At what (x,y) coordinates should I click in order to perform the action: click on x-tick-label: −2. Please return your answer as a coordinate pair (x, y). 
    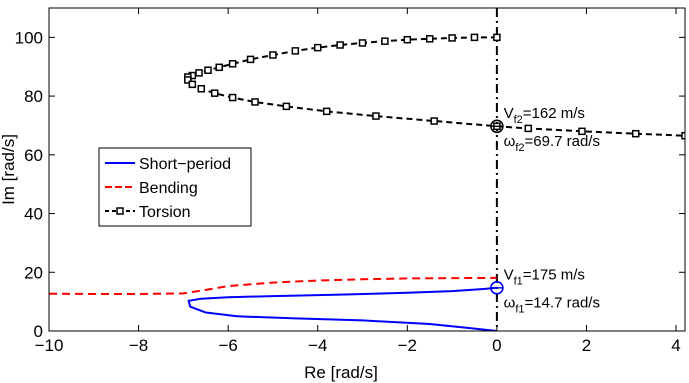
    Looking at the image, I should click on (407, 345).